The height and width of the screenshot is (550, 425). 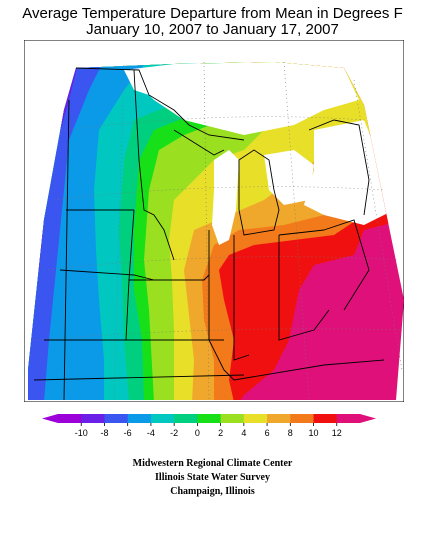 What do you see at coordinates (243, 433) in the screenshot?
I see `legend-tick-label: 4` at bounding box center [243, 433].